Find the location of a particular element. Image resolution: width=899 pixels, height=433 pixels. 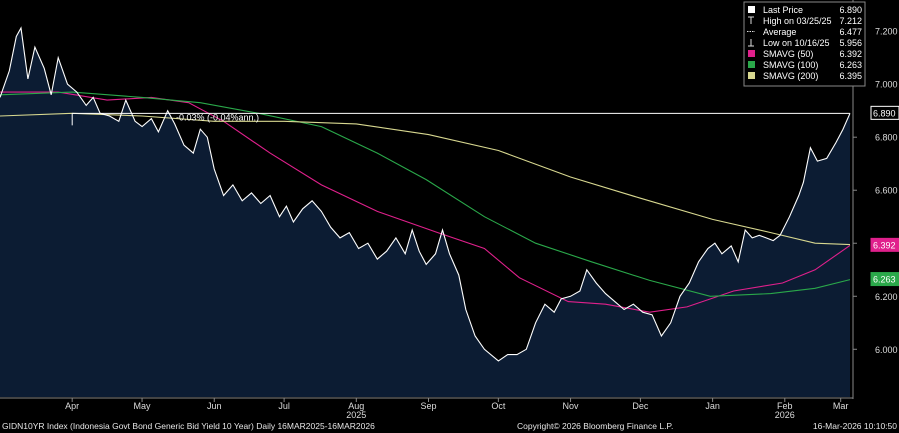

square-yellow-icon is located at coordinates (751, 75).